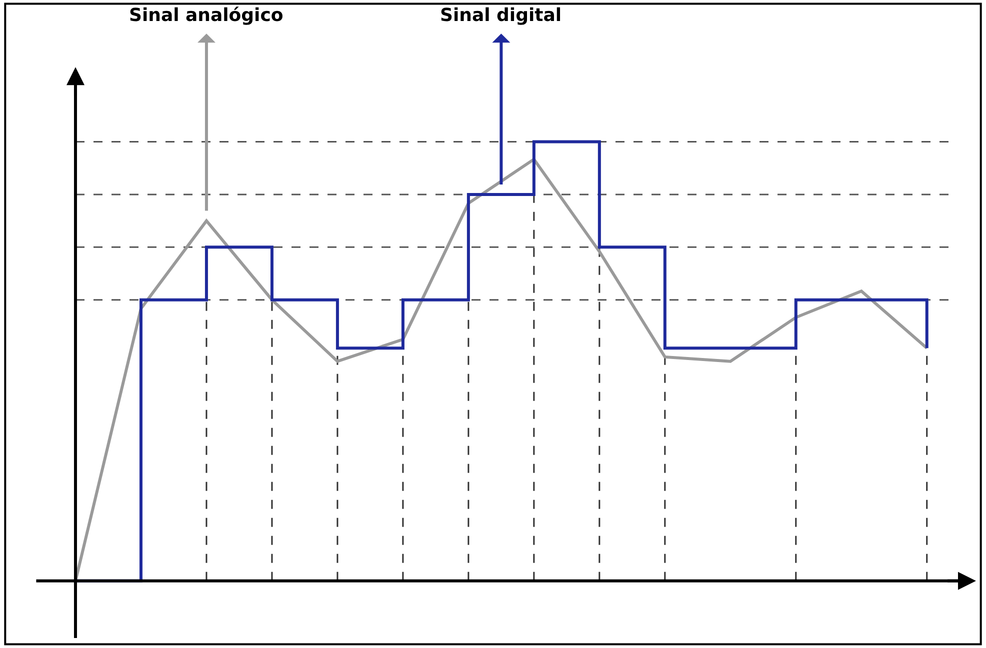  Describe the element at coordinates (206, 15) in the screenshot. I see `text: Sinal analógico` at that location.